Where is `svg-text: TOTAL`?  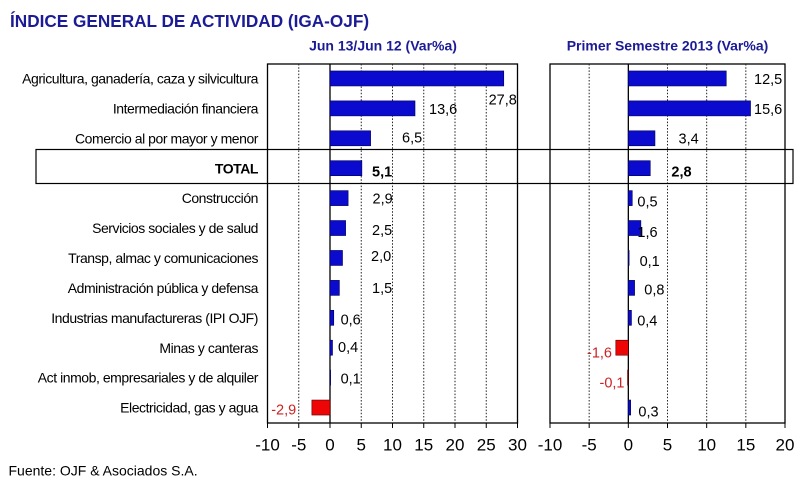
svg-text: TOTAL is located at coordinates (237, 168).